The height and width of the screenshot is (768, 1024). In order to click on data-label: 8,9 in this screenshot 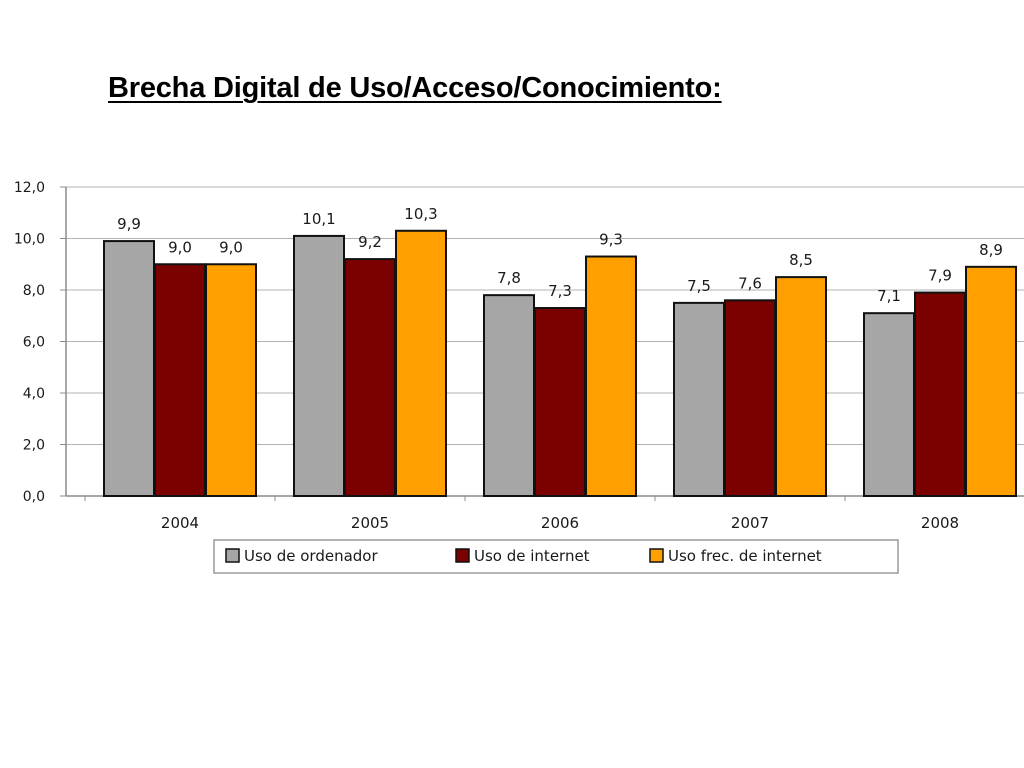, I will do `click(991, 250)`.